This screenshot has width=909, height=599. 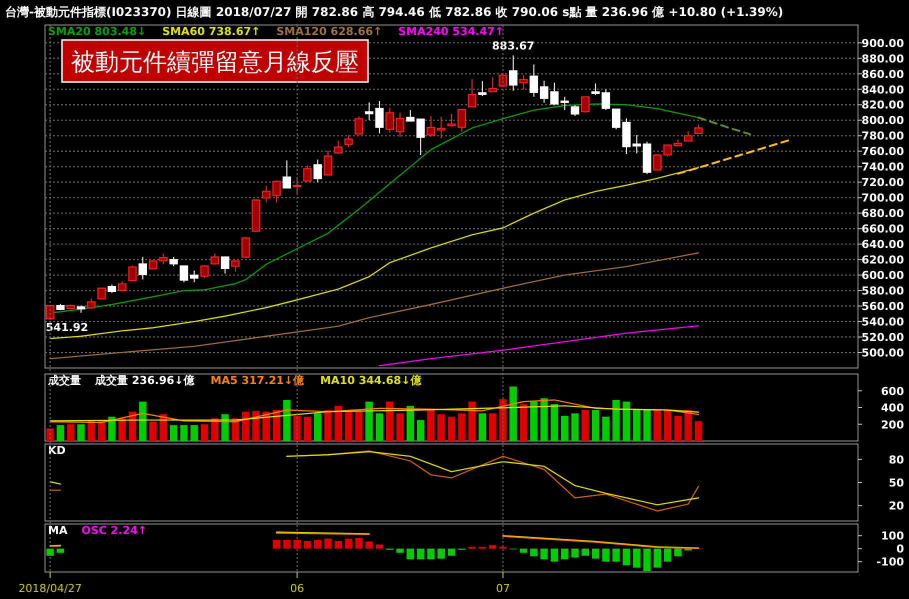 I want to click on y-tick-label: 0, so click(x=900, y=549).